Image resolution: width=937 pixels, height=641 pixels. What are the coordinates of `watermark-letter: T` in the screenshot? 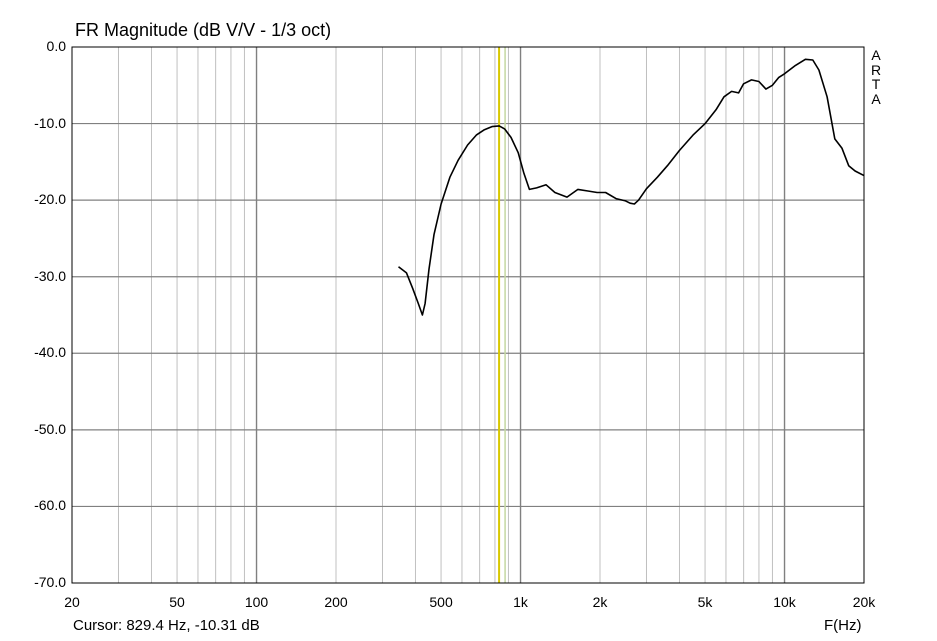 It's located at (876, 84).